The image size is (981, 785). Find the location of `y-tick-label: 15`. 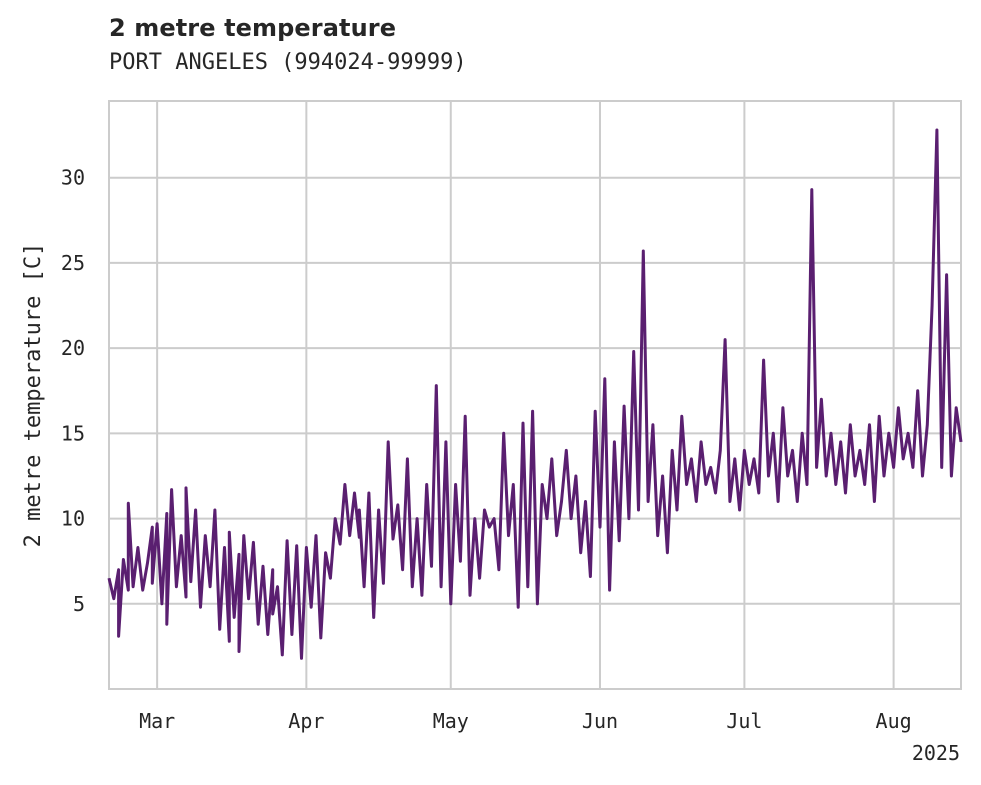

y-tick-label: 15 is located at coordinates (73, 433).